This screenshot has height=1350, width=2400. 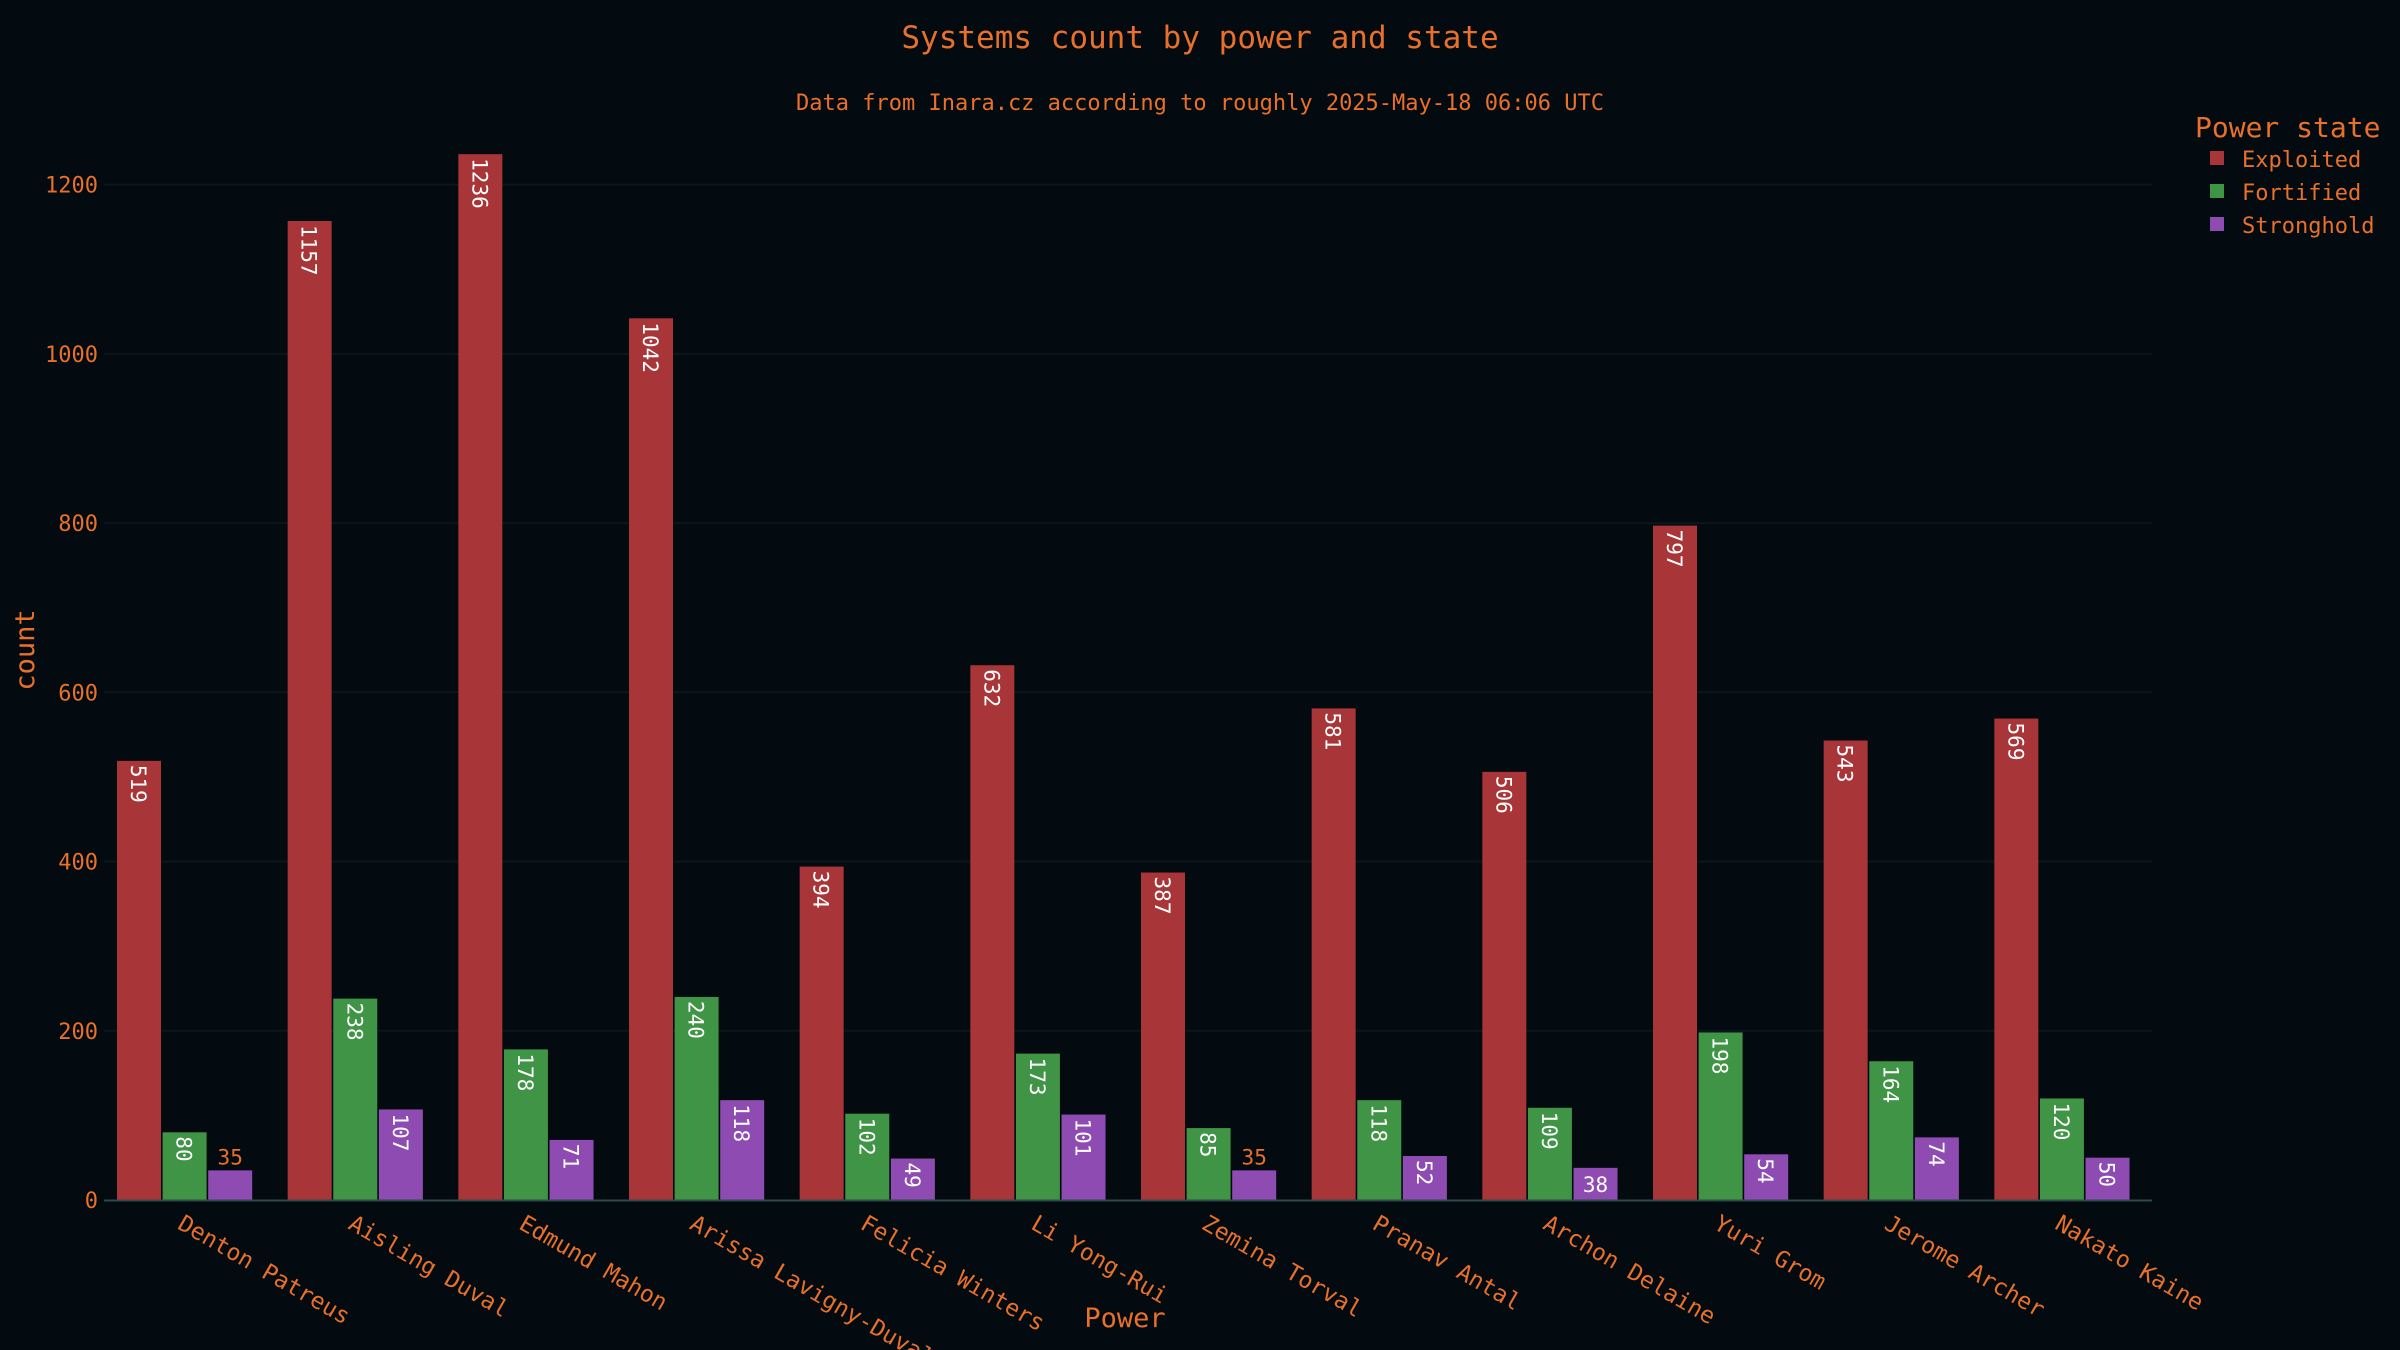 I want to click on legend-title: Power state, so click(x=2287, y=127).